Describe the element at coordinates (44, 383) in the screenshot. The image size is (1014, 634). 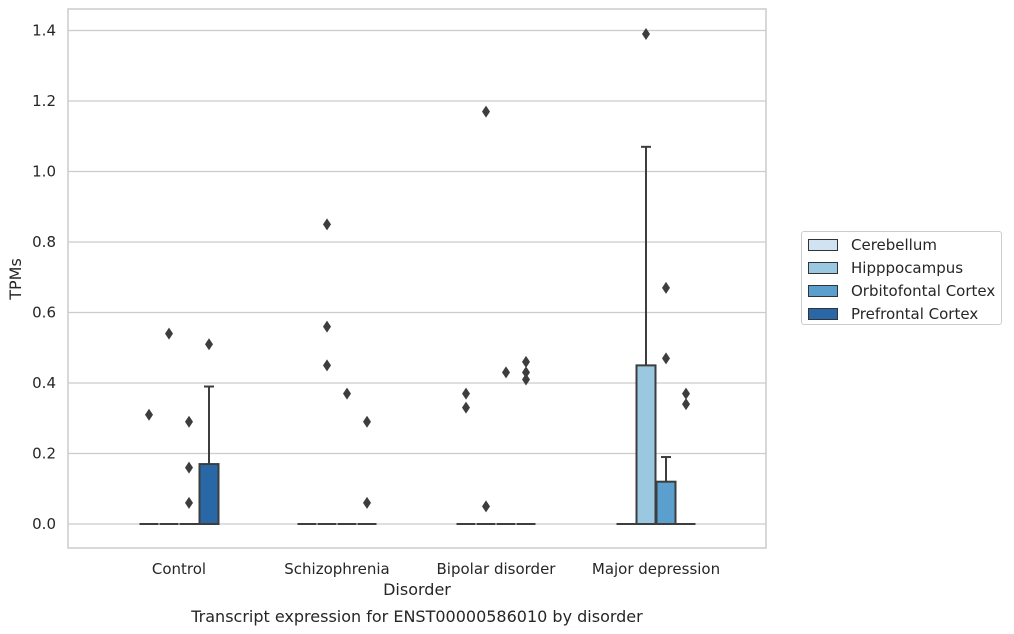
I see `y-tick-label: 0.4` at that location.